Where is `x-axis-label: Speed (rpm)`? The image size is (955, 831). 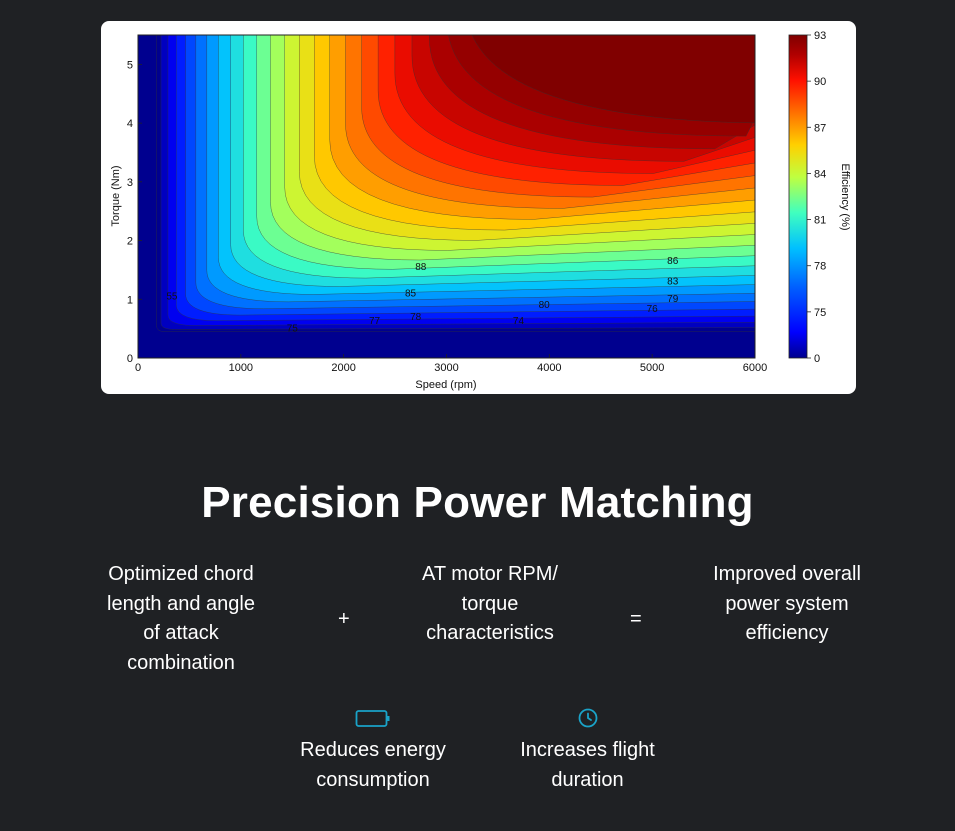
x-axis-label: Speed (rpm) is located at coordinates (445, 385).